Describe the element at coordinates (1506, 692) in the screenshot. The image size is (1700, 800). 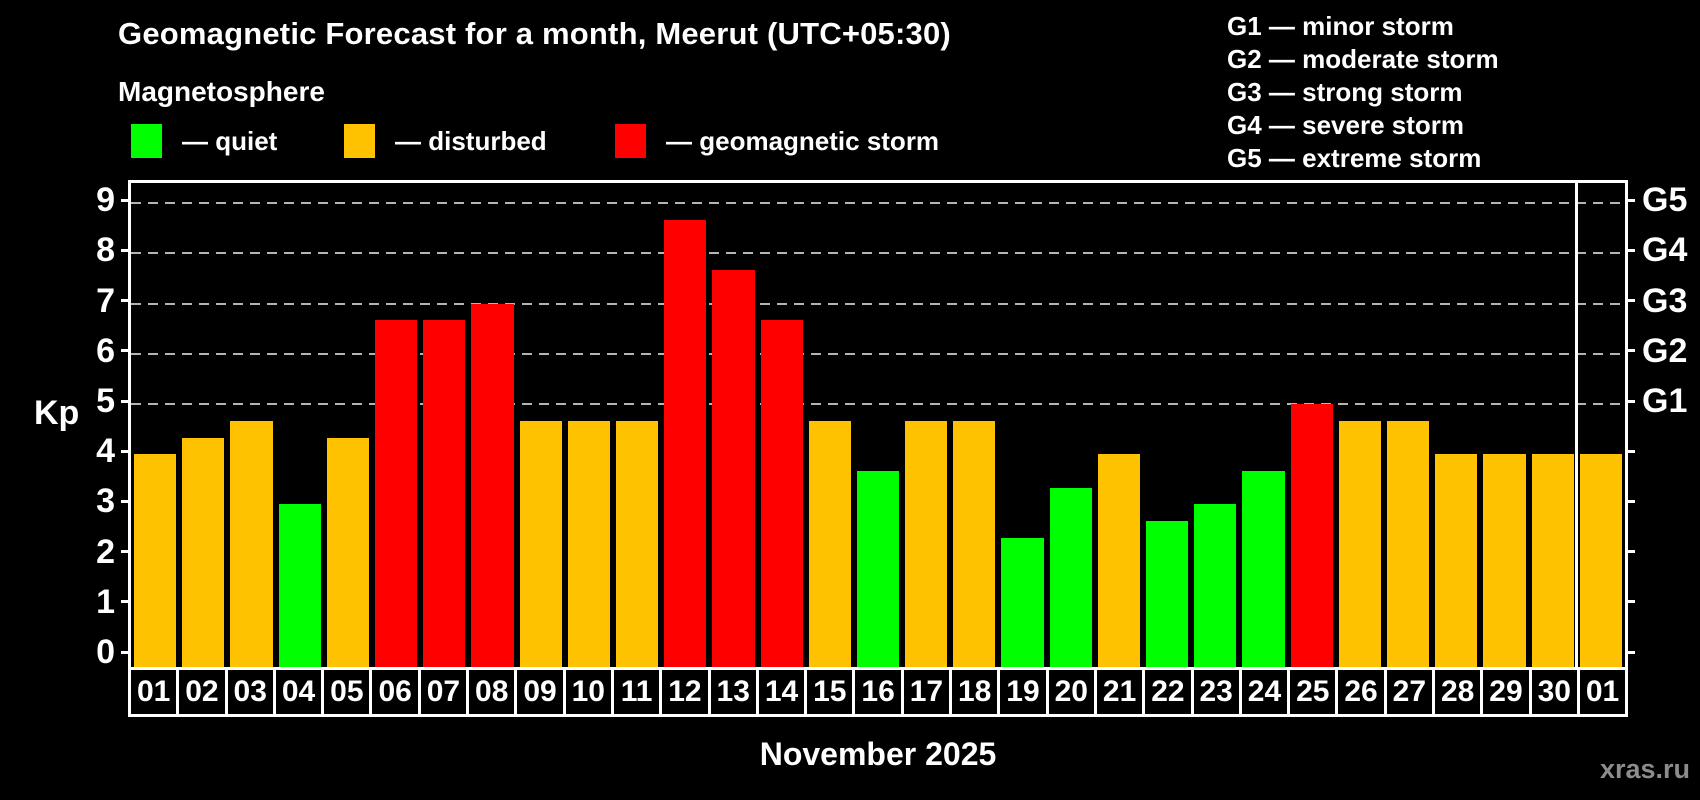
I see `day-label-29: 29` at that location.